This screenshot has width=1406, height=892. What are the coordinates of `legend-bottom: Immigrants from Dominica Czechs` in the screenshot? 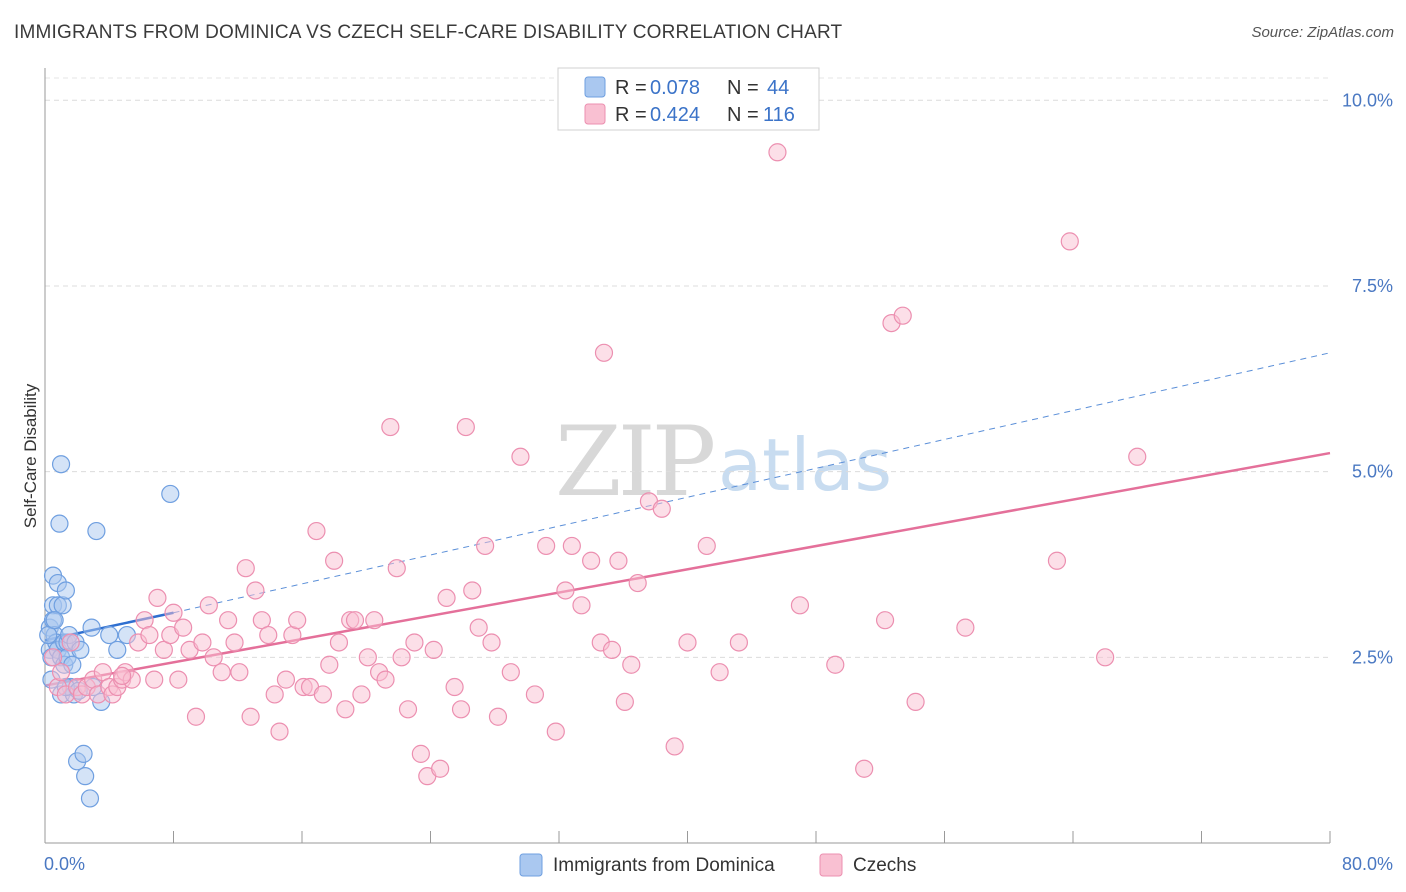 It's located at (717, 865).